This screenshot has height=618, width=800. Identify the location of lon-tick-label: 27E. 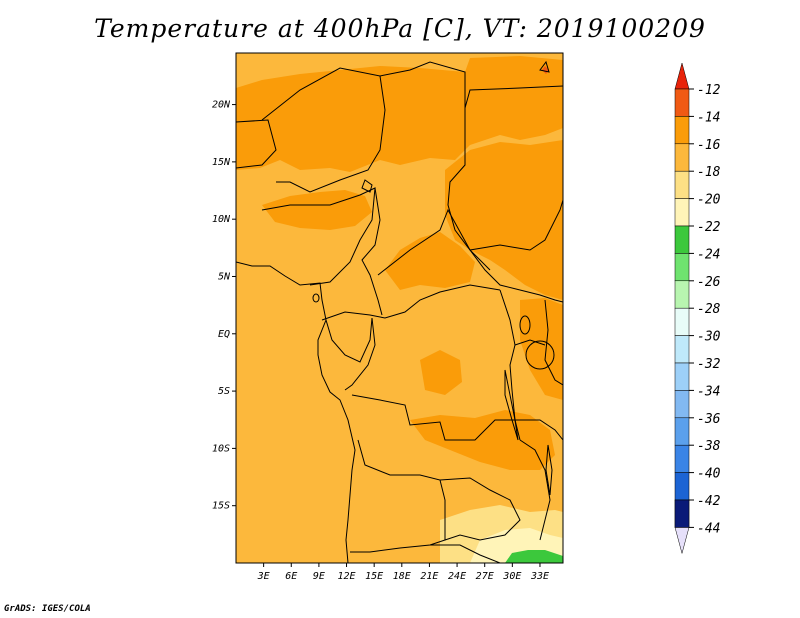
(485, 576).